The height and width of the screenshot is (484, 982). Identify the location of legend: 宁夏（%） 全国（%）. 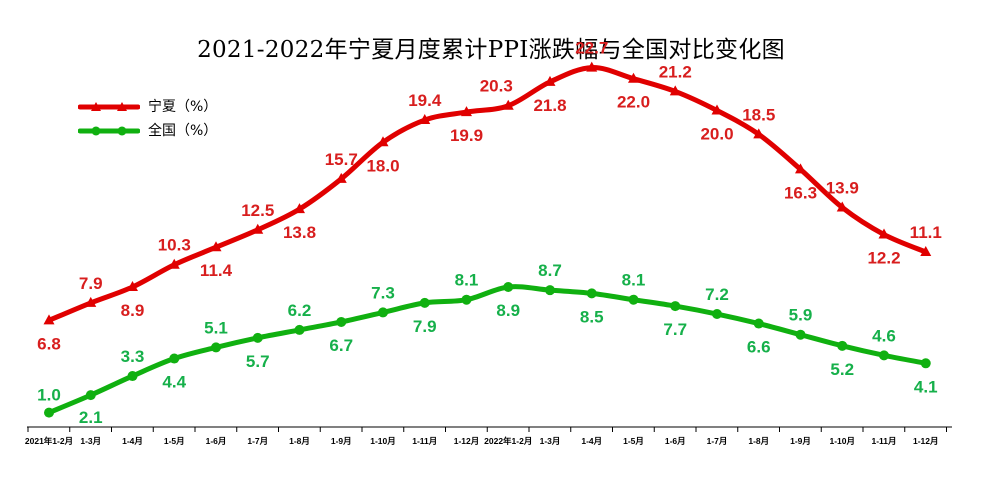
(178, 121).